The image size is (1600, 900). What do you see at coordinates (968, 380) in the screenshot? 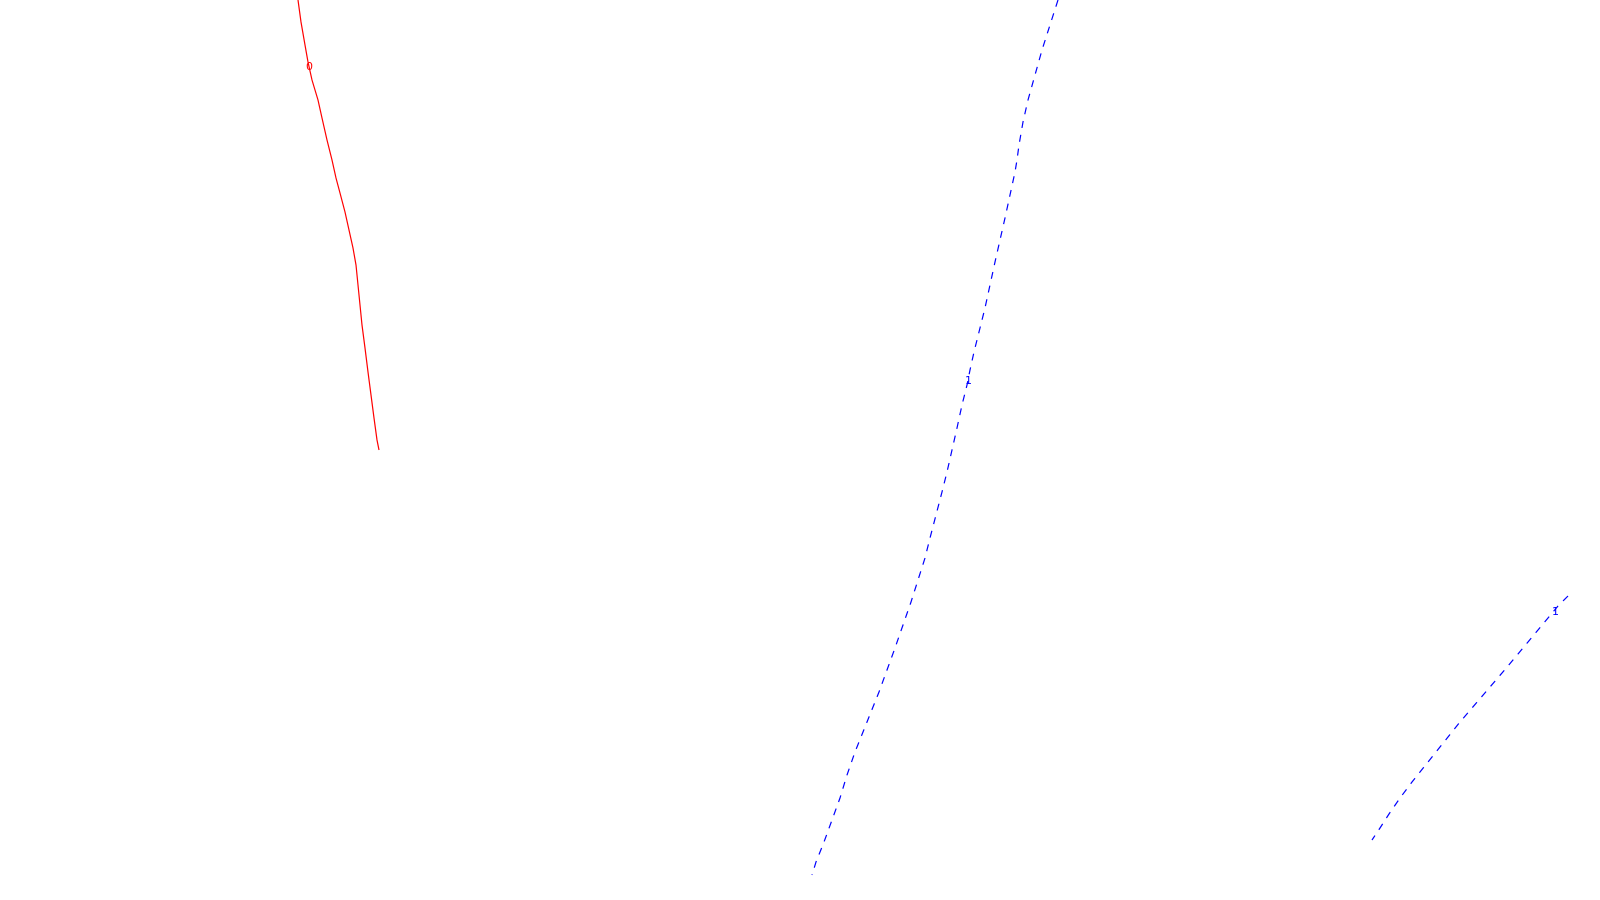
I see `contour-label-blue-center: 1` at bounding box center [968, 380].